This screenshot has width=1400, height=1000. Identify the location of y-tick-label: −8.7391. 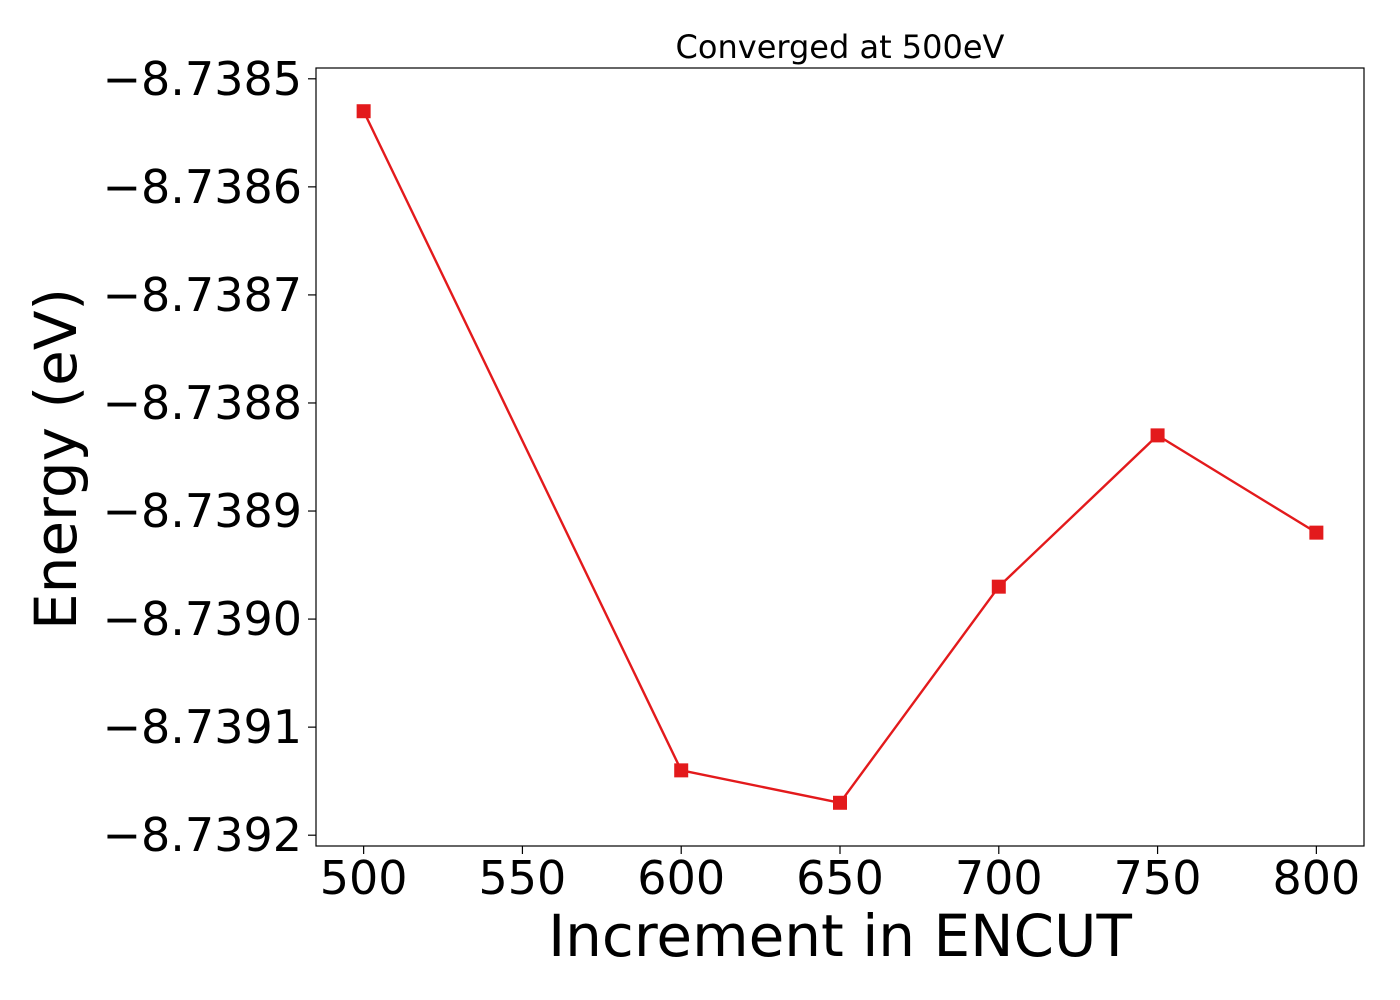
(203, 727).